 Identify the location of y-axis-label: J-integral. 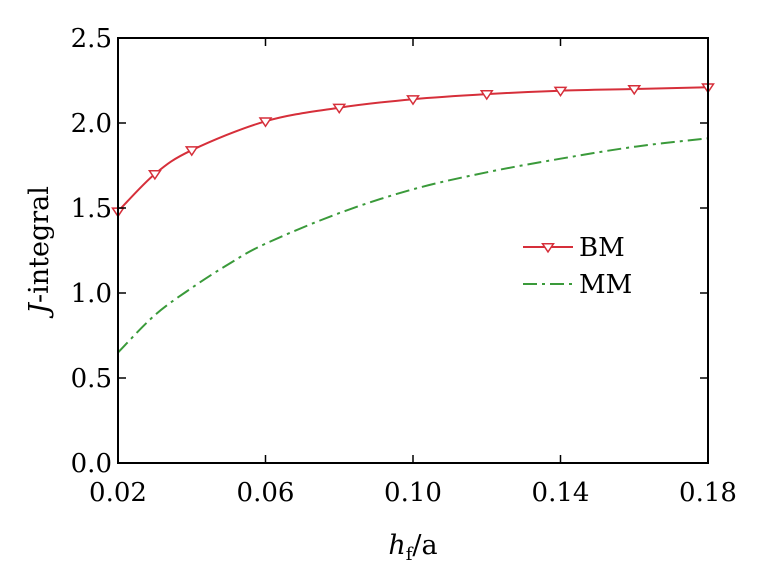
(39, 252).